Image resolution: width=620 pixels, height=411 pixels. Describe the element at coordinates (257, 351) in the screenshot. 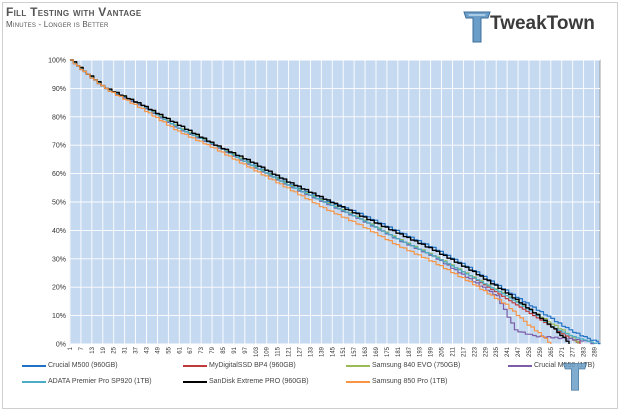

I see `x-tick-label: 103` at that location.